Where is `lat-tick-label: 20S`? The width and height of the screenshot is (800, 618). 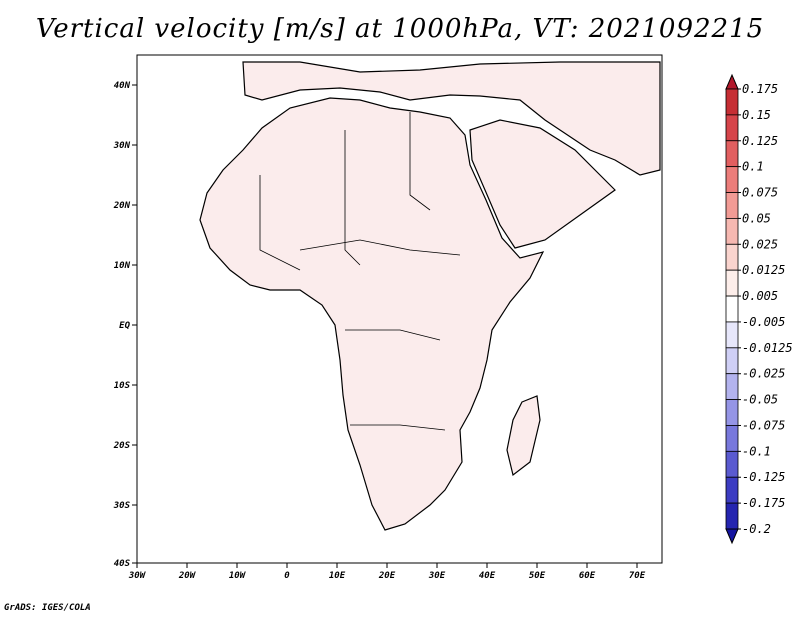
lat-tick-label: 20S is located at coordinates (122, 446).